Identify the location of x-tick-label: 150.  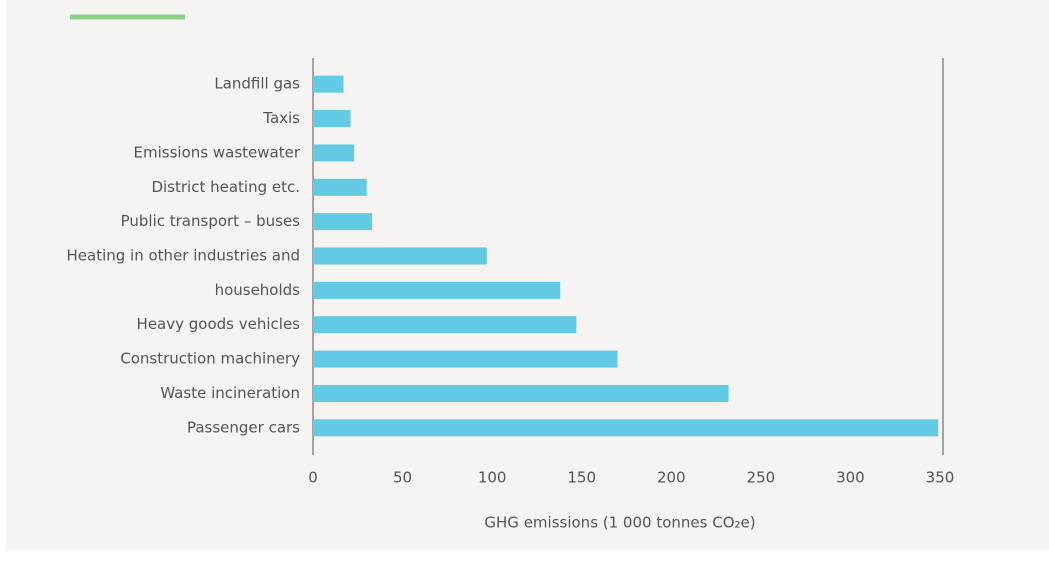
(581, 478).